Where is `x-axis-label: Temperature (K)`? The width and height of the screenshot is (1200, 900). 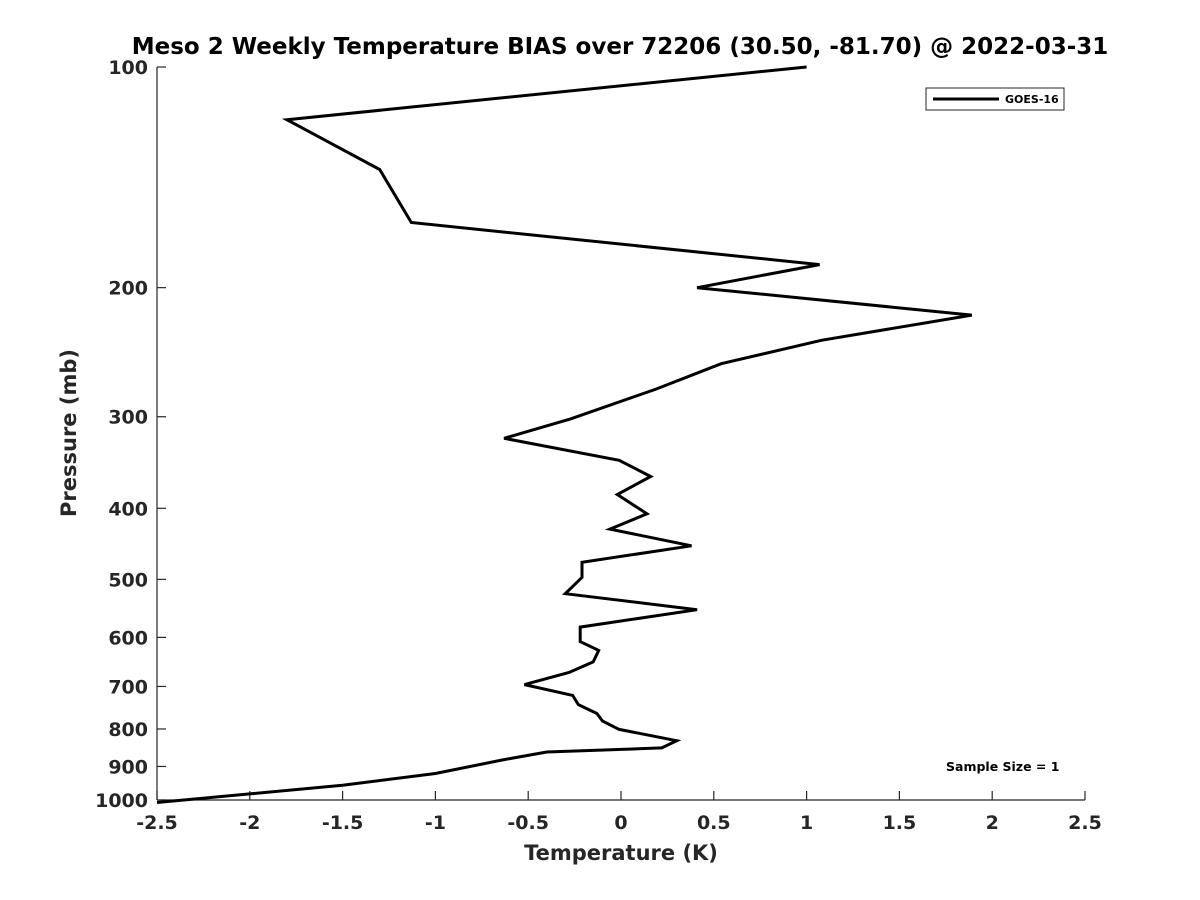
x-axis-label: Temperature (K) is located at coordinates (621, 853).